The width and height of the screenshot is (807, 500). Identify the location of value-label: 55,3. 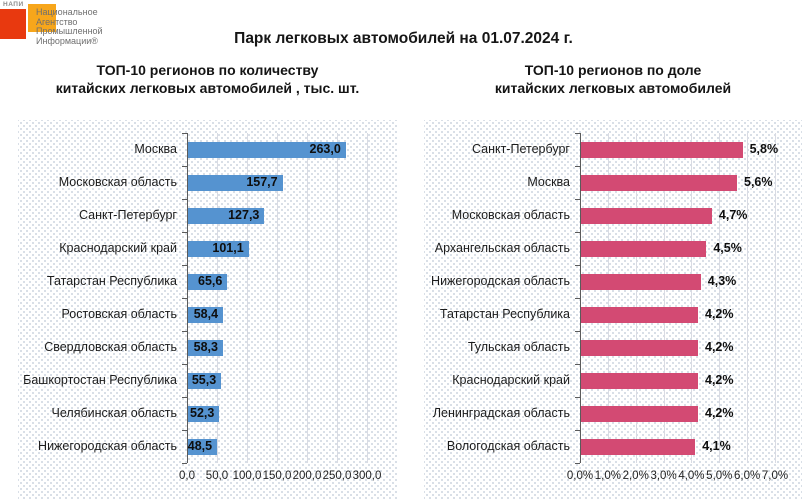
(204, 380).